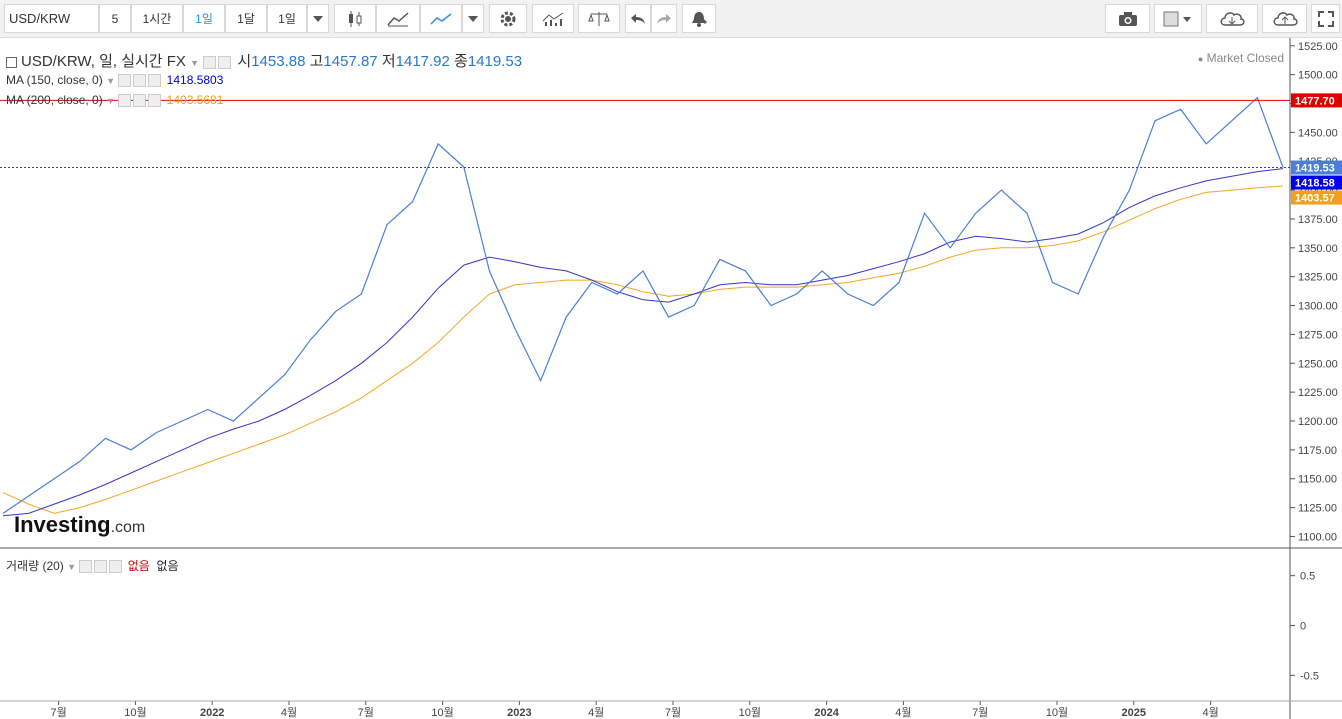 The image size is (1342, 719). What do you see at coordinates (1318, 364) in the screenshot?
I see `y-tick-label: 1250.00` at bounding box center [1318, 364].